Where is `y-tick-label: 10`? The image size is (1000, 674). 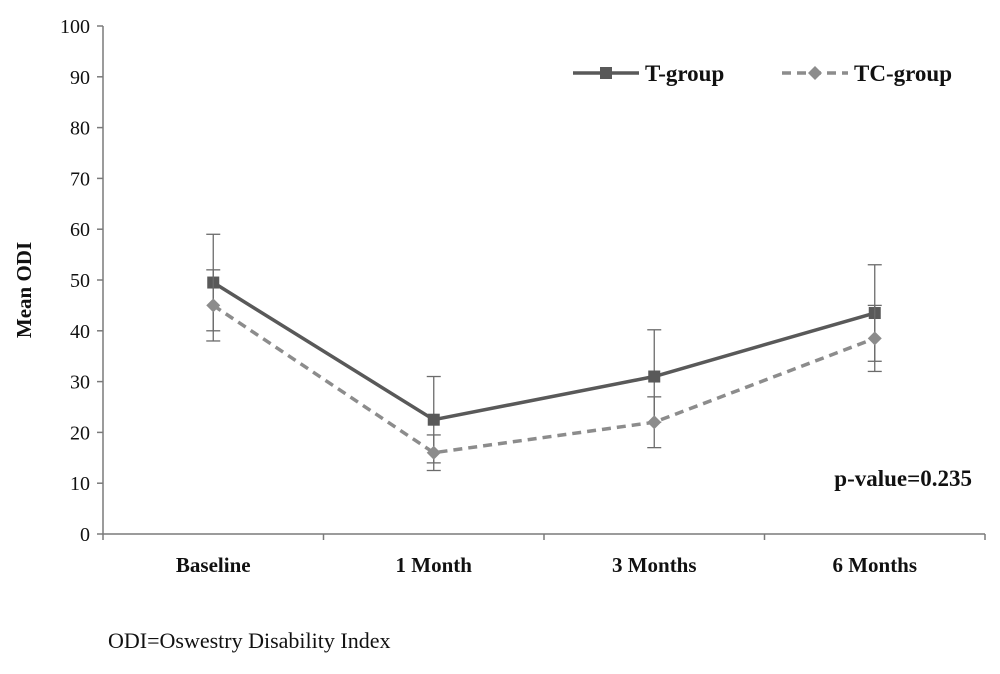 y-tick-label: 10 is located at coordinates (80, 484).